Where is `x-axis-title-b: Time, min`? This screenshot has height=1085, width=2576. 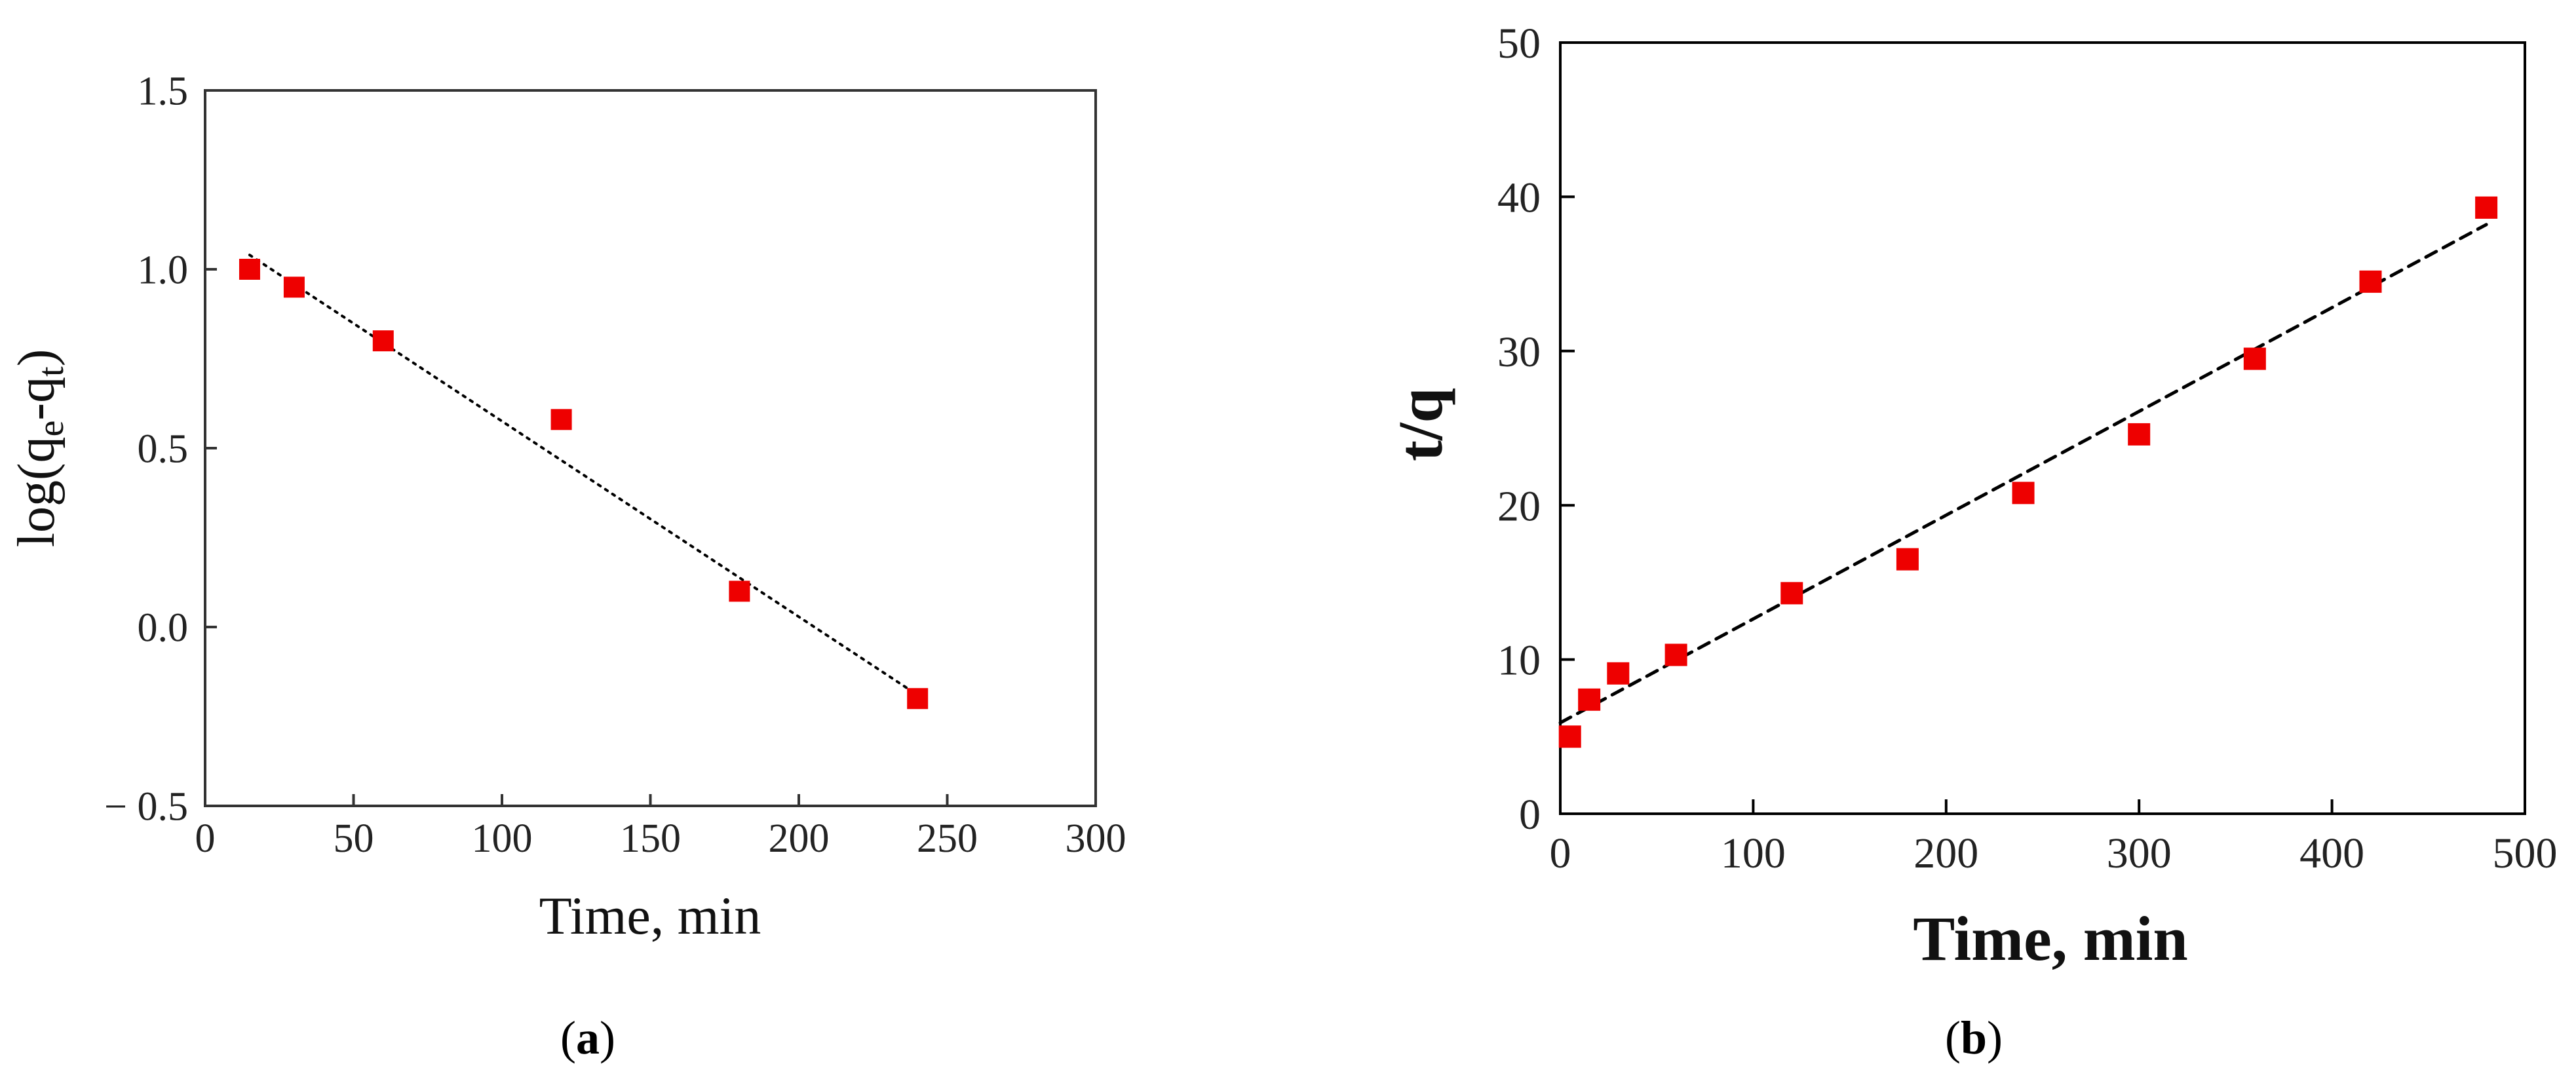
x-axis-title-b: Time, min is located at coordinates (2050, 939).